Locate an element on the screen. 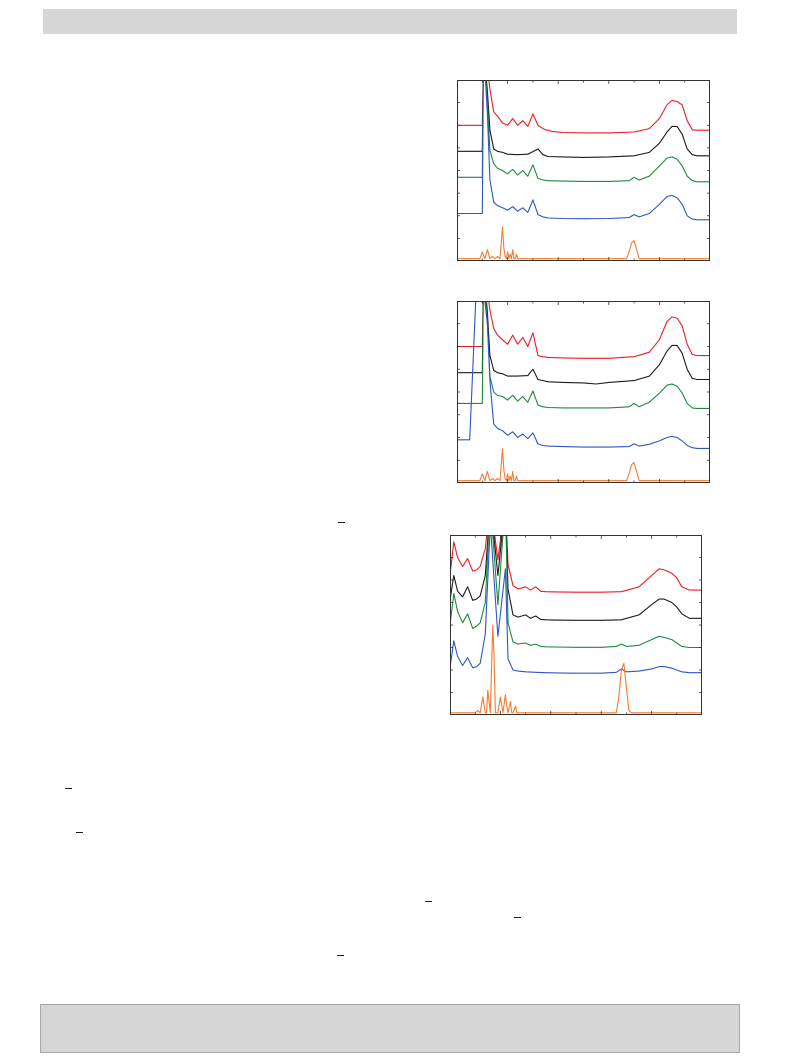 The width and height of the screenshot is (793, 1057). page-header-band is located at coordinates (390, 21).